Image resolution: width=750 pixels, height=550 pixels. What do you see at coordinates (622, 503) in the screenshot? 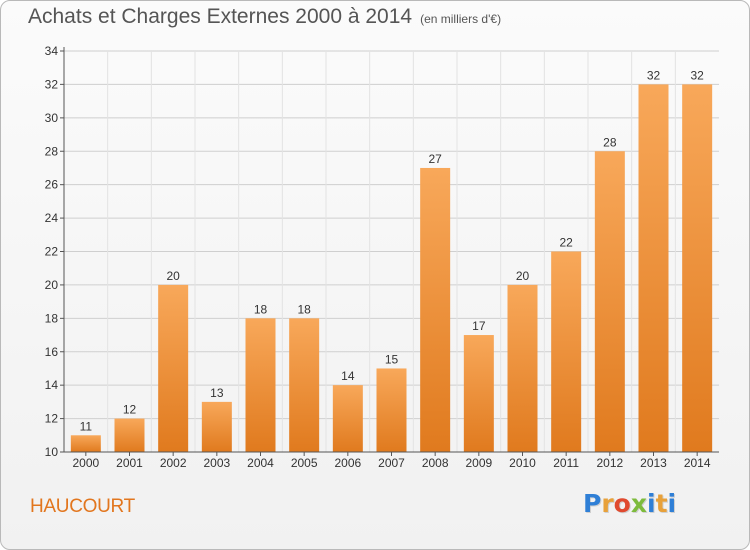
I see `logo-letter: o` at bounding box center [622, 503].